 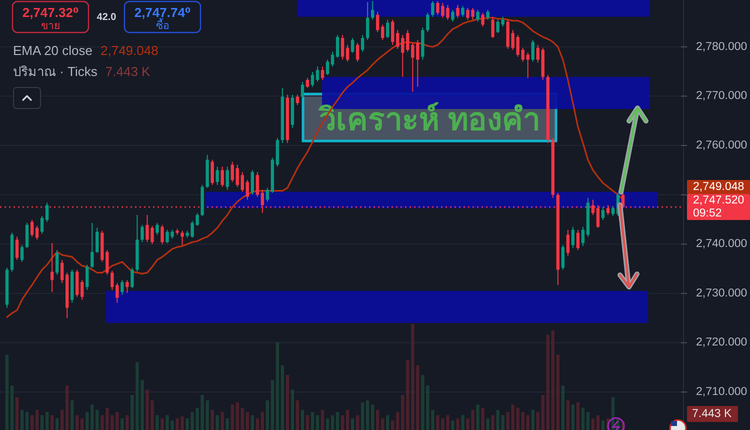 What do you see at coordinates (722, 244) in the screenshot?
I see `y-tick-label: 2,740.000` at bounding box center [722, 244].